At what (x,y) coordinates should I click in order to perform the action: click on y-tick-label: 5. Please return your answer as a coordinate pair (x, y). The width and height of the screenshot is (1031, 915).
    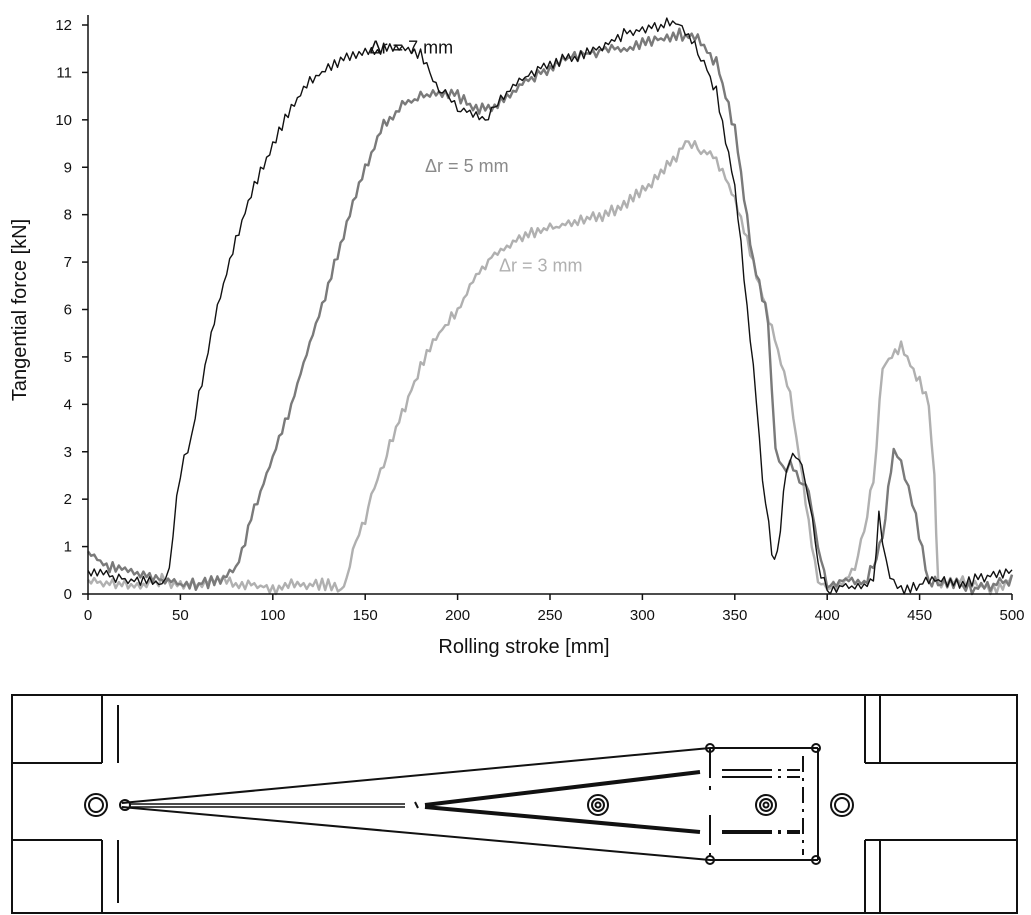
    Looking at the image, I should click on (68, 357).